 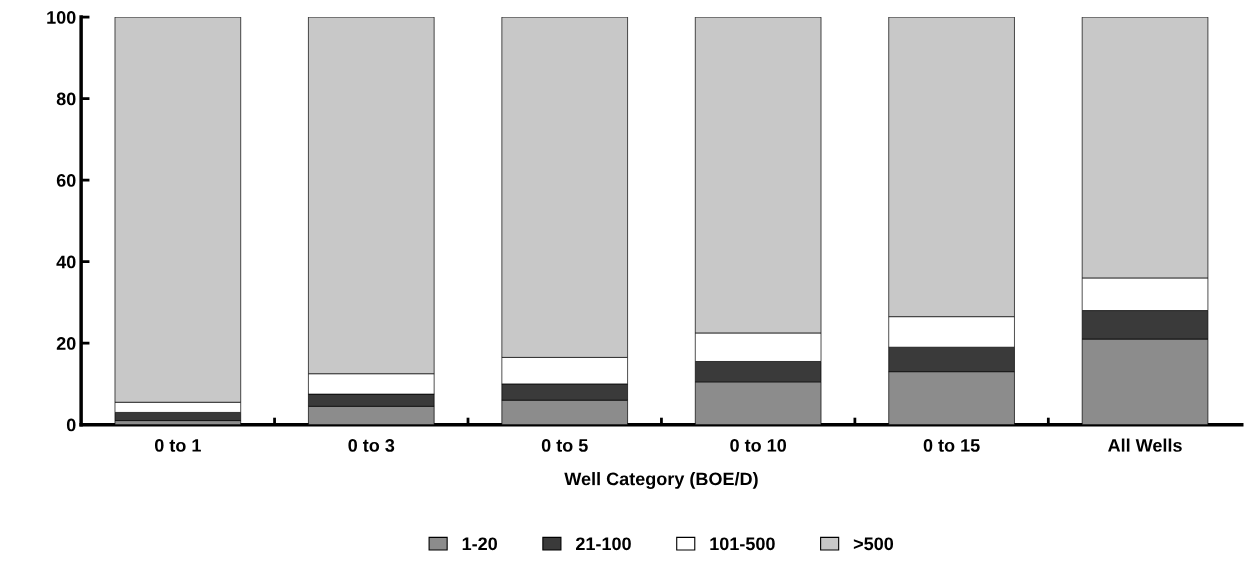 I want to click on y-tick-label: 0, so click(x=71, y=425).